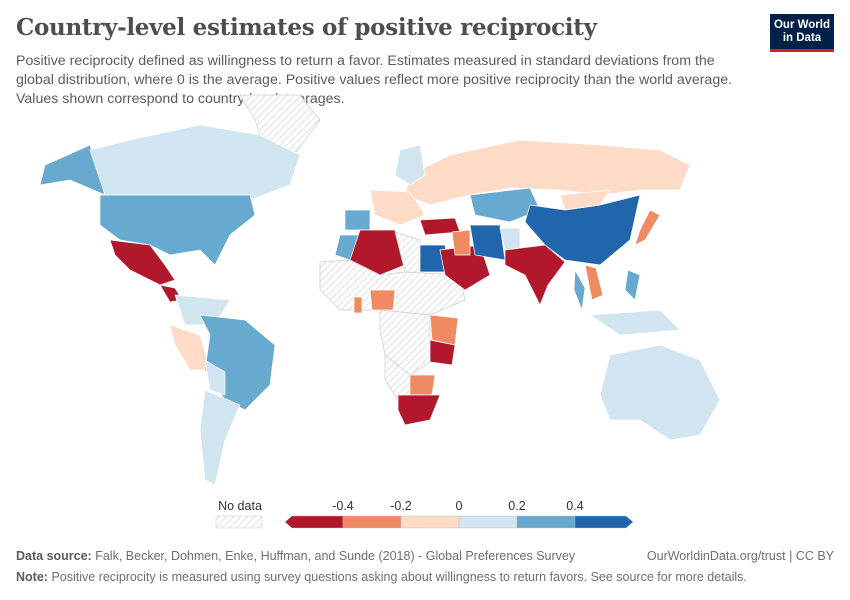  What do you see at coordinates (220, 437) in the screenshot?
I see `country-chile-argentina` at bounding box center [220, 437].